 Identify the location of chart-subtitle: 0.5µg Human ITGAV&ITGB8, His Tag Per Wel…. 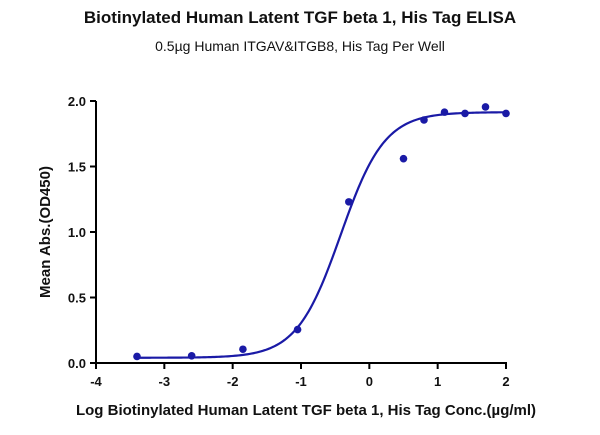
(300, 46).